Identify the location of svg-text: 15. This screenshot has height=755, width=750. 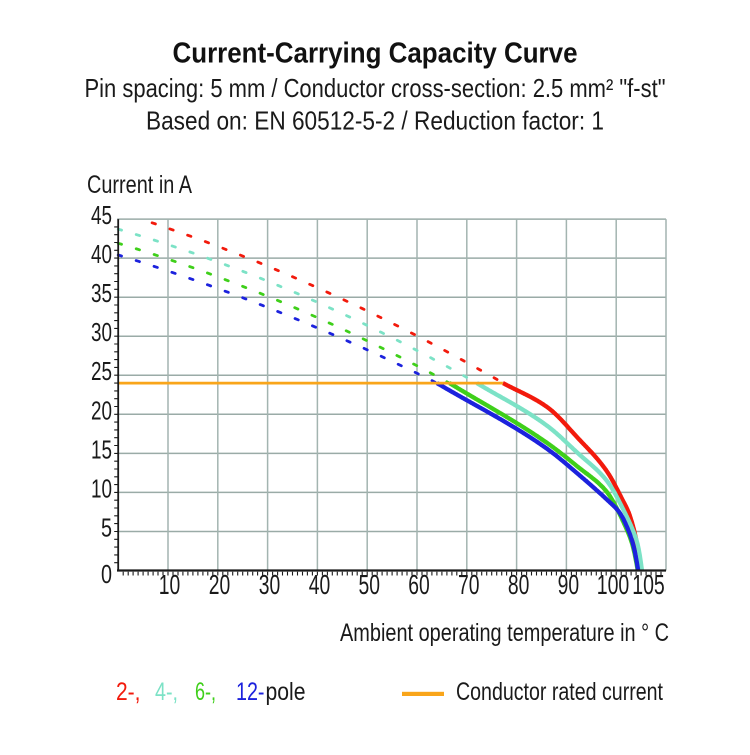
(101, 449).